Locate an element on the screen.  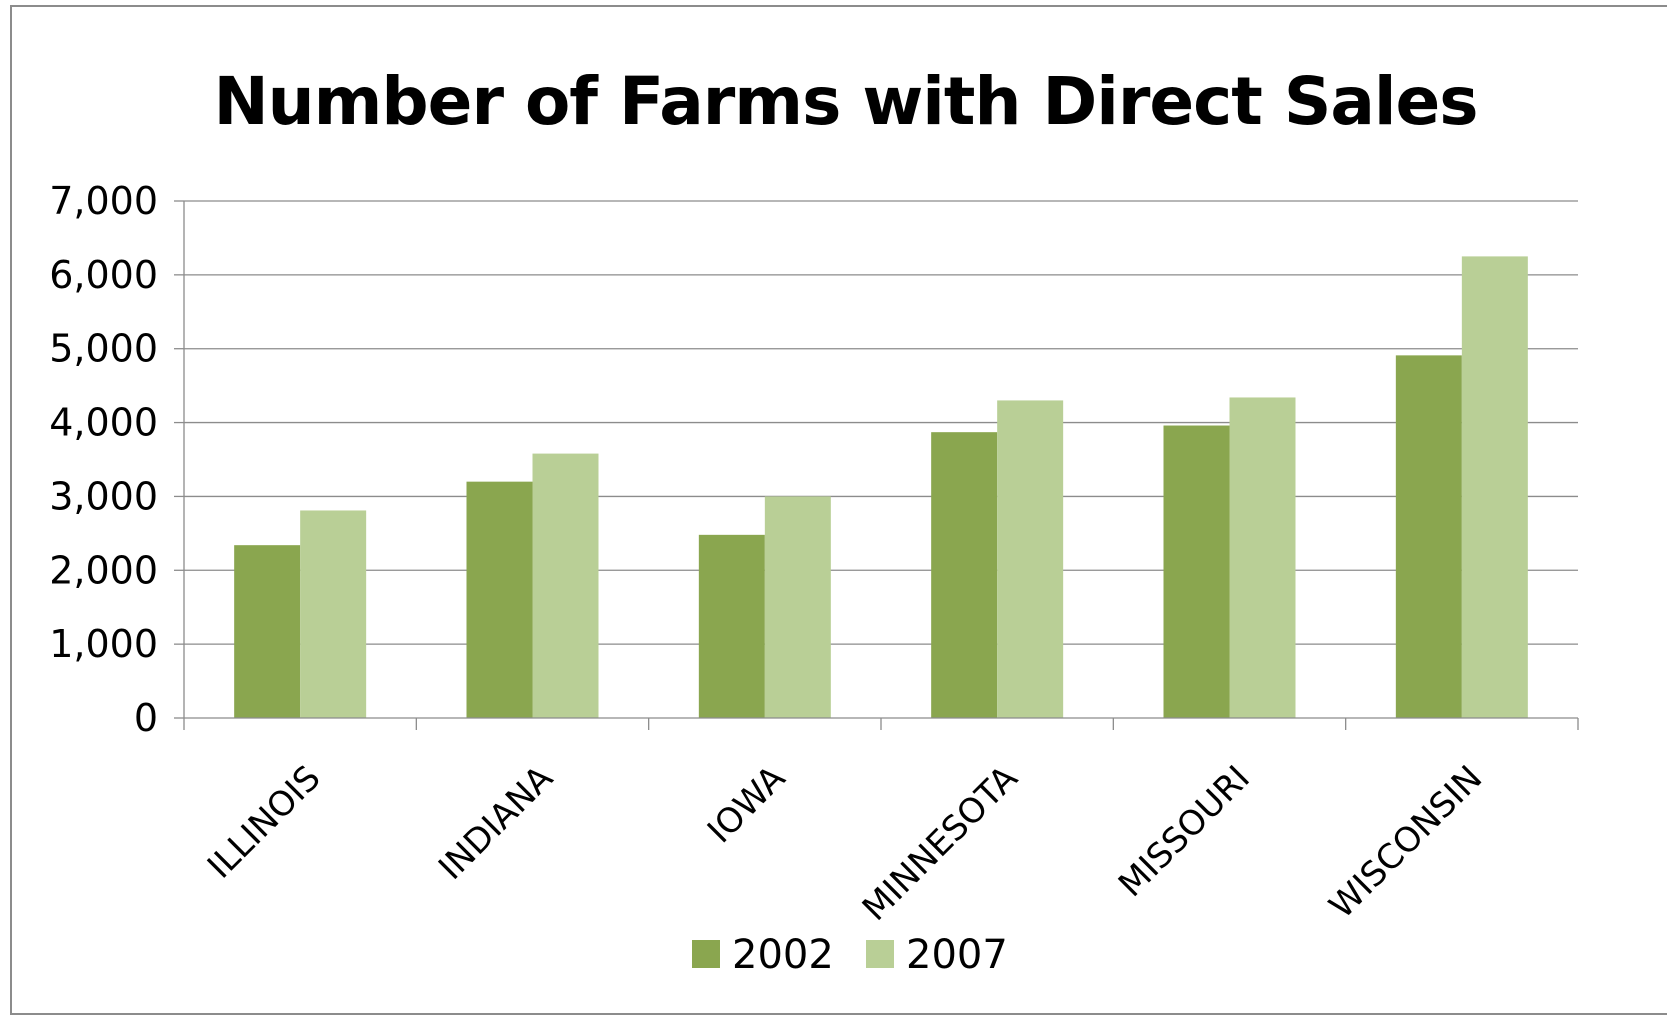
x-tick-label: WISCONSIN is located at coordinates (1406, 842).